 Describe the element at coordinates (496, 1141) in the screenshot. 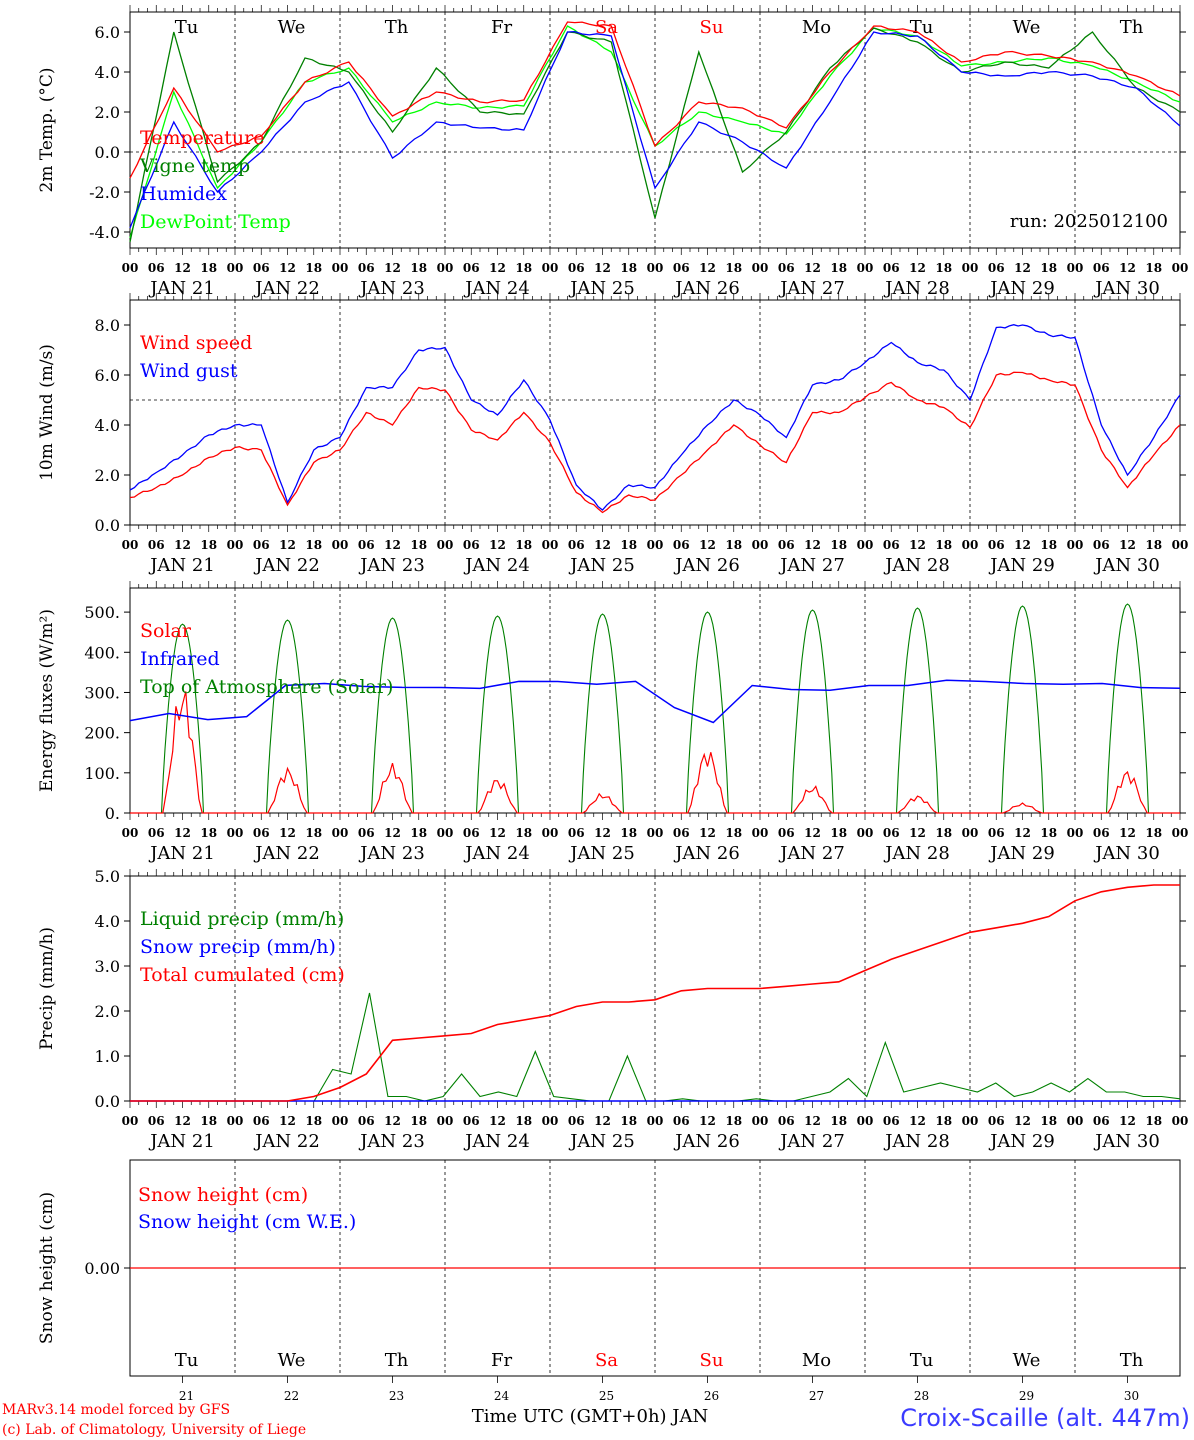

I see `x-date-label: JAN 24` at that location.